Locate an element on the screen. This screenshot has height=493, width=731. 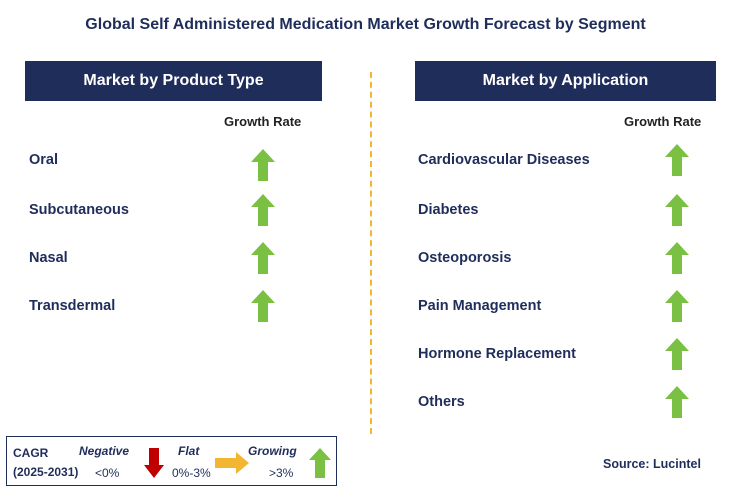
negative-arrow-icon is located at coordinates (154, 463).